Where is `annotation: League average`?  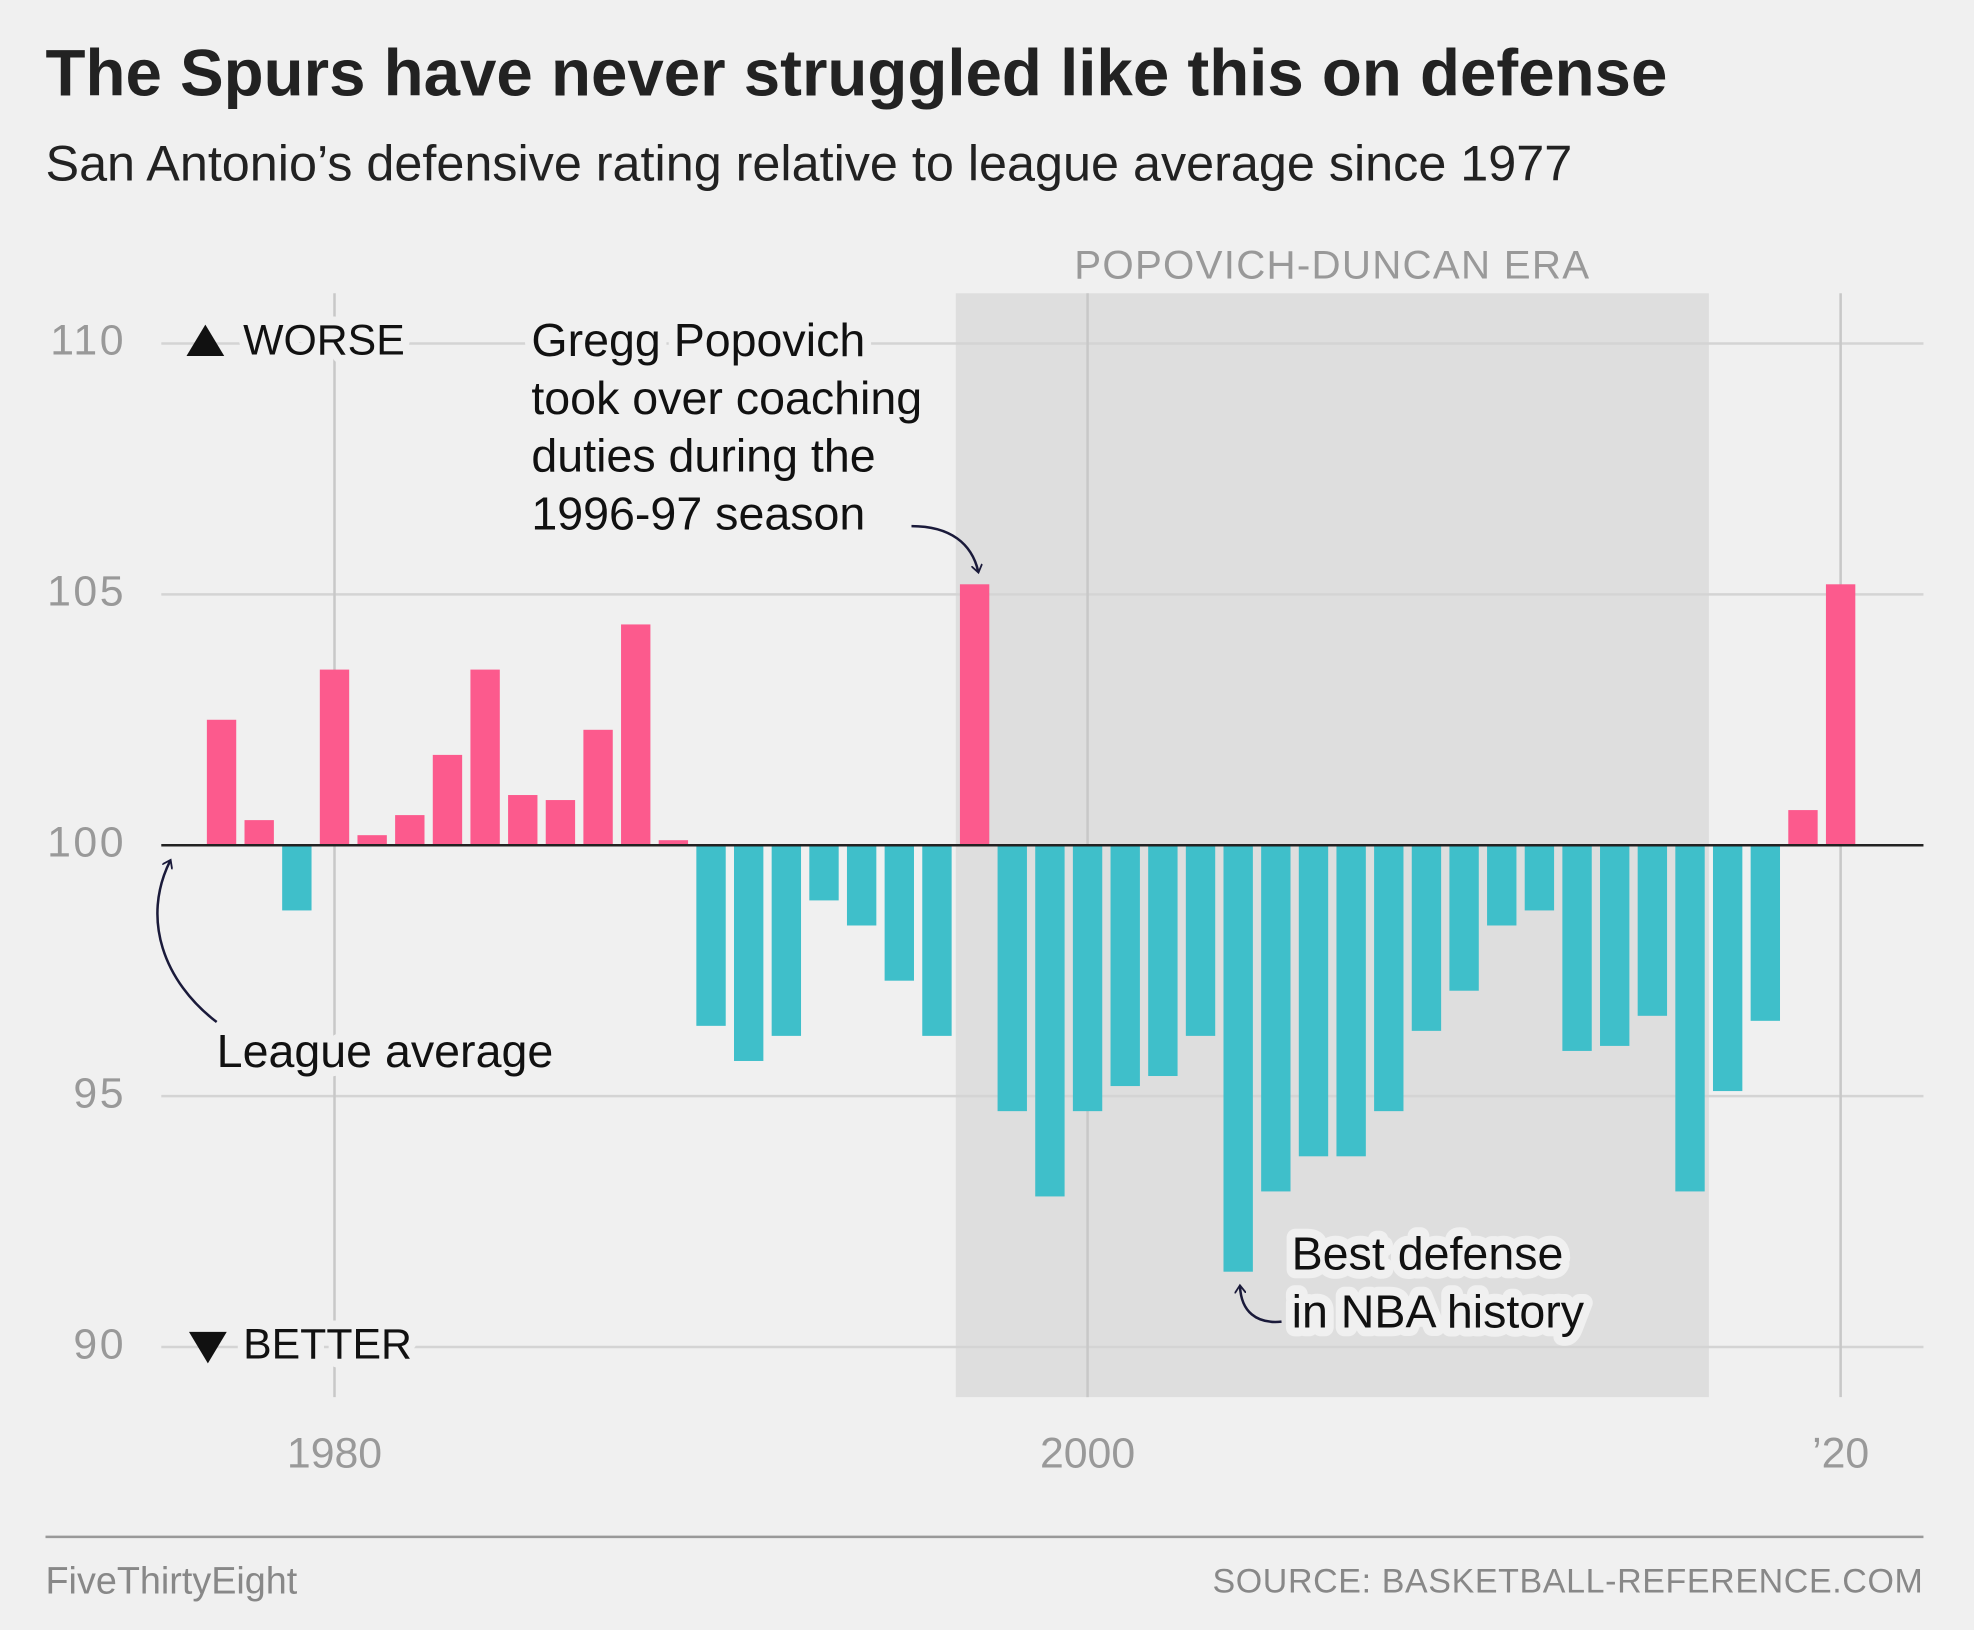
annotation: League average is located at coordinates (385, 1051).